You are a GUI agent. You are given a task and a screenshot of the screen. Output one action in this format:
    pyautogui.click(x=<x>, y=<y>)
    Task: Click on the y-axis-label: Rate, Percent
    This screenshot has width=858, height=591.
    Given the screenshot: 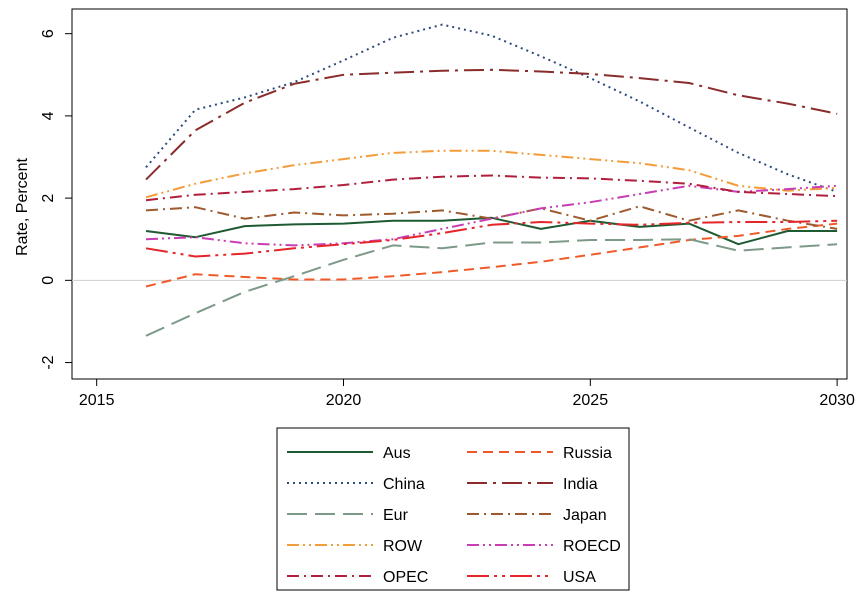 What is the action you would take?
    pyautogui.click(x=22, y=207)
    